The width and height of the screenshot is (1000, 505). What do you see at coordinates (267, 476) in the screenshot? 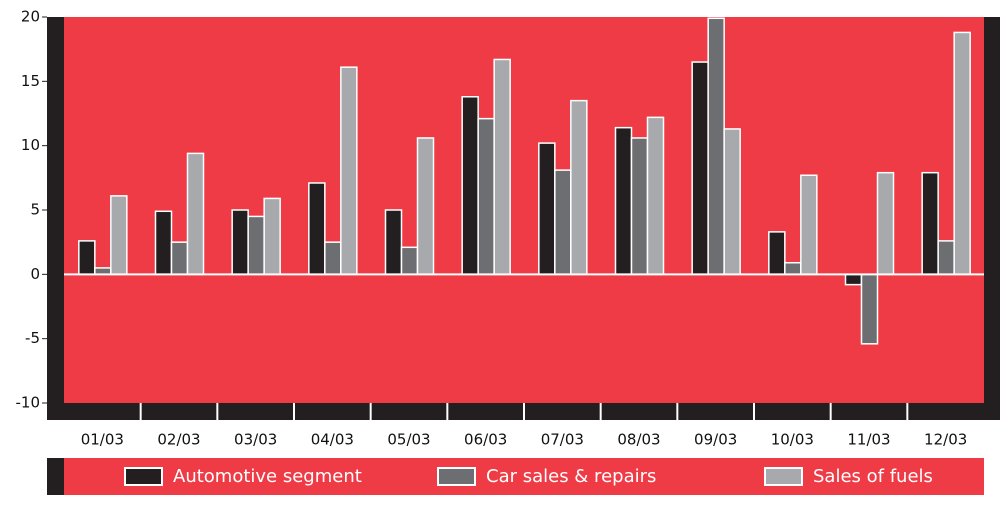
I see `legend-label: Automotive segment` at bounding box center [267, 476].